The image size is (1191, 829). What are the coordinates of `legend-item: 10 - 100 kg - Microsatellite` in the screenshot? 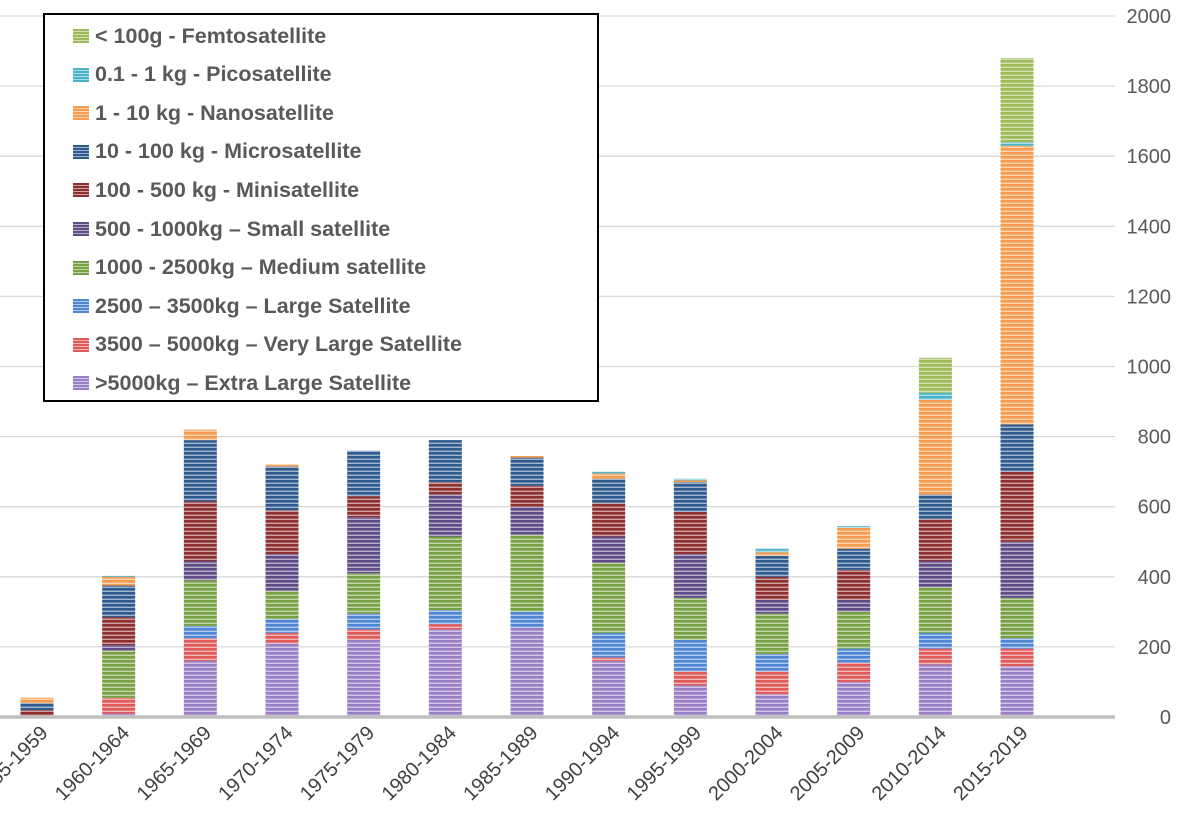 It's located at (217, 152).